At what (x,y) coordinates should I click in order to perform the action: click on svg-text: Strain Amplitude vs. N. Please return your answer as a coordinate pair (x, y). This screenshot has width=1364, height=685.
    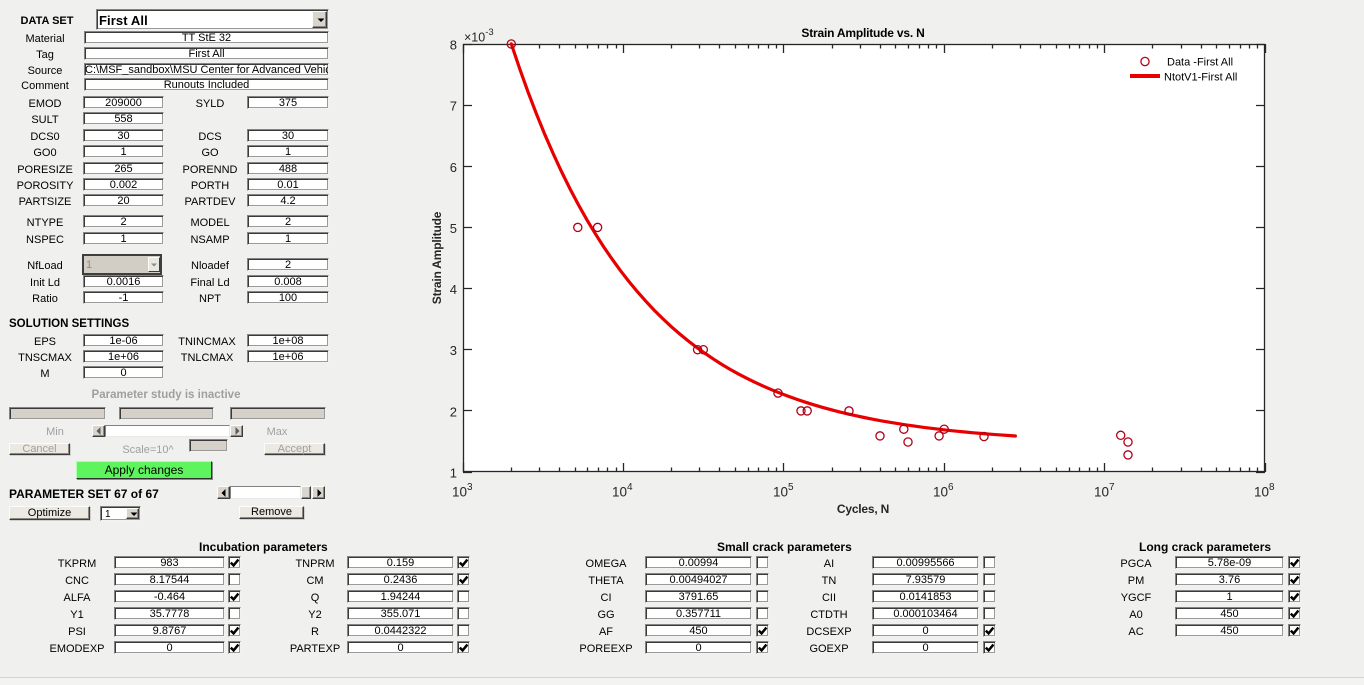
    Looking at the image, I should click on (862, 33).